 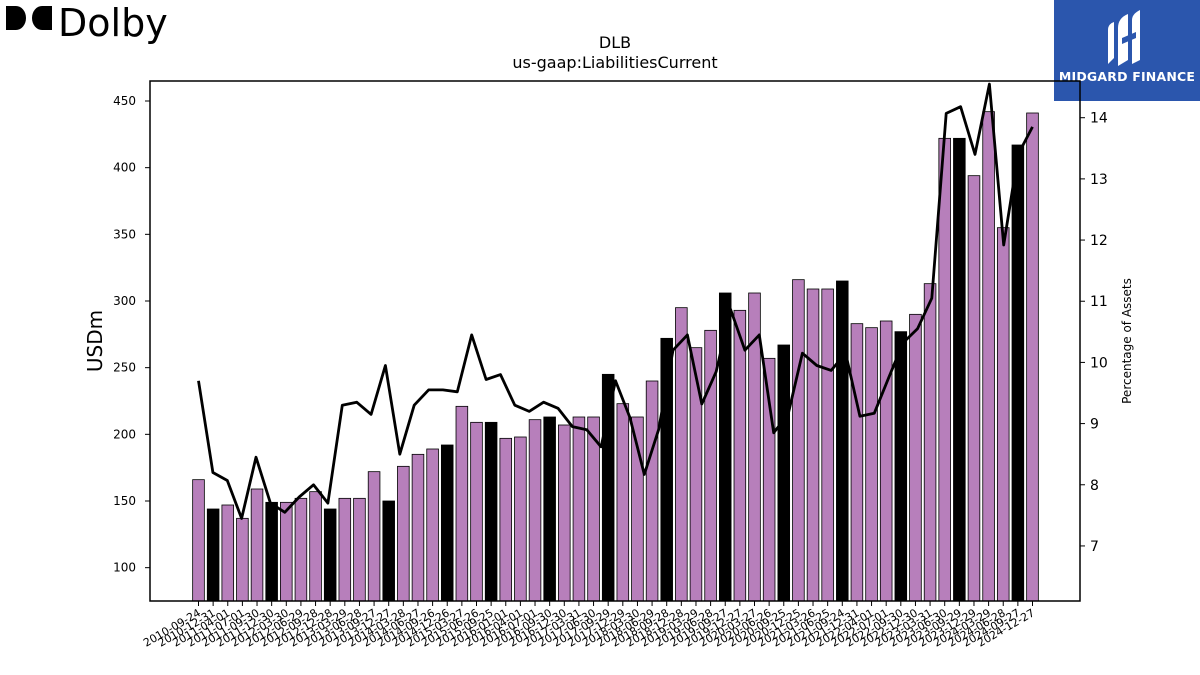 What do you see at coordinates (95, 341) in the screenshot?
I see `y-axis-label: USDm` at bounding box center [95, 341].